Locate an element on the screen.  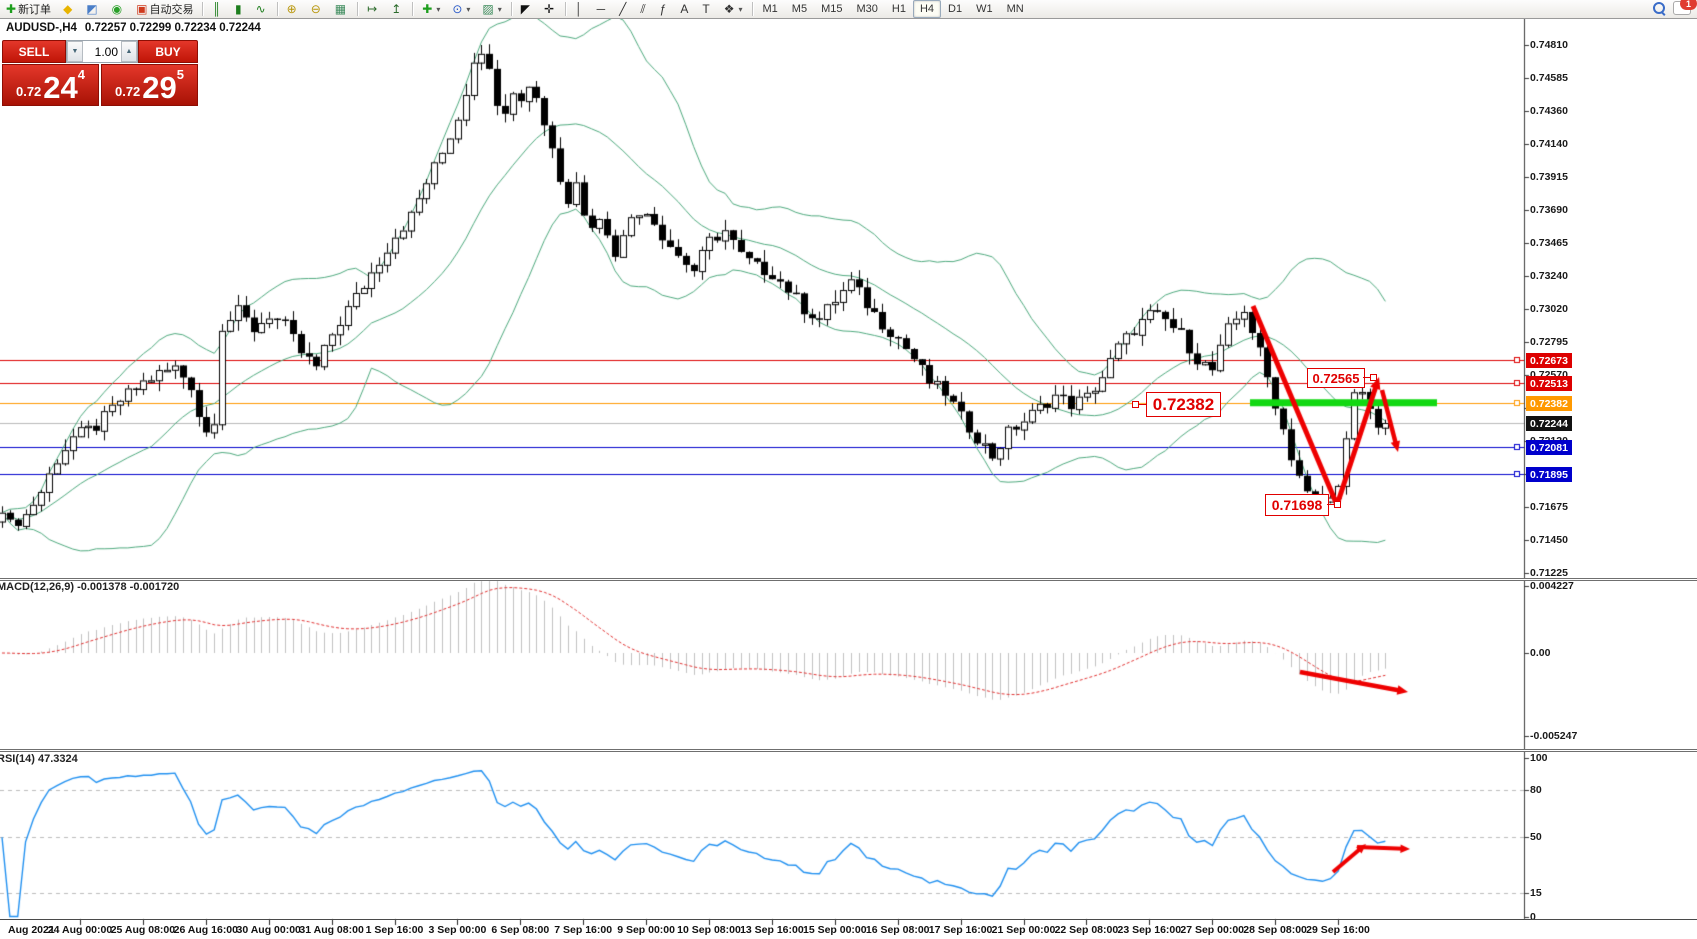
bar-chart-button: ║ is located at coordinates (217, 9).